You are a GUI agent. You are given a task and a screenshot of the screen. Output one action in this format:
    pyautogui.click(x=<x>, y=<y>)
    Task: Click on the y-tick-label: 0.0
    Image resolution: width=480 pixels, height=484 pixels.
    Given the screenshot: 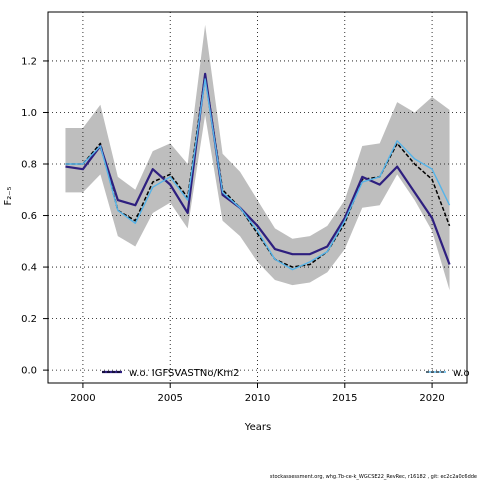 What is the action you would take?
    pyautogui.click(x=29, y=371)
    